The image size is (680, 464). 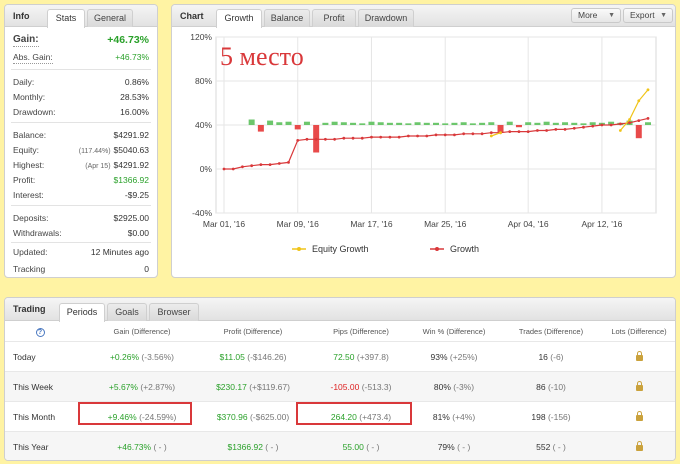 What do you see at coordinates (464, 417) in the screenshot?
I see `win-diff: (+4%)` at bounding box center [464, 417].